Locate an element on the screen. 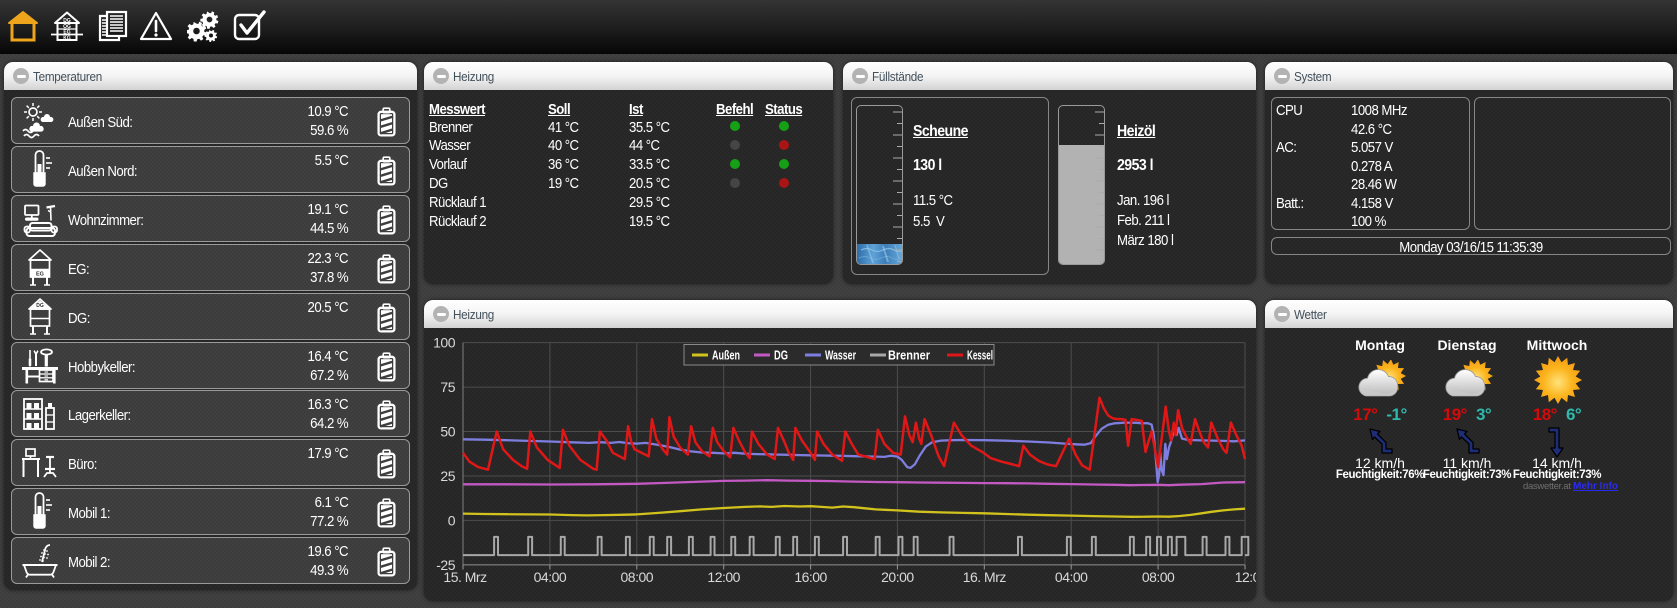 This screenshot has height=608, width=1677. svg-text: 15. Mrz is located at coordinates (465, 577).